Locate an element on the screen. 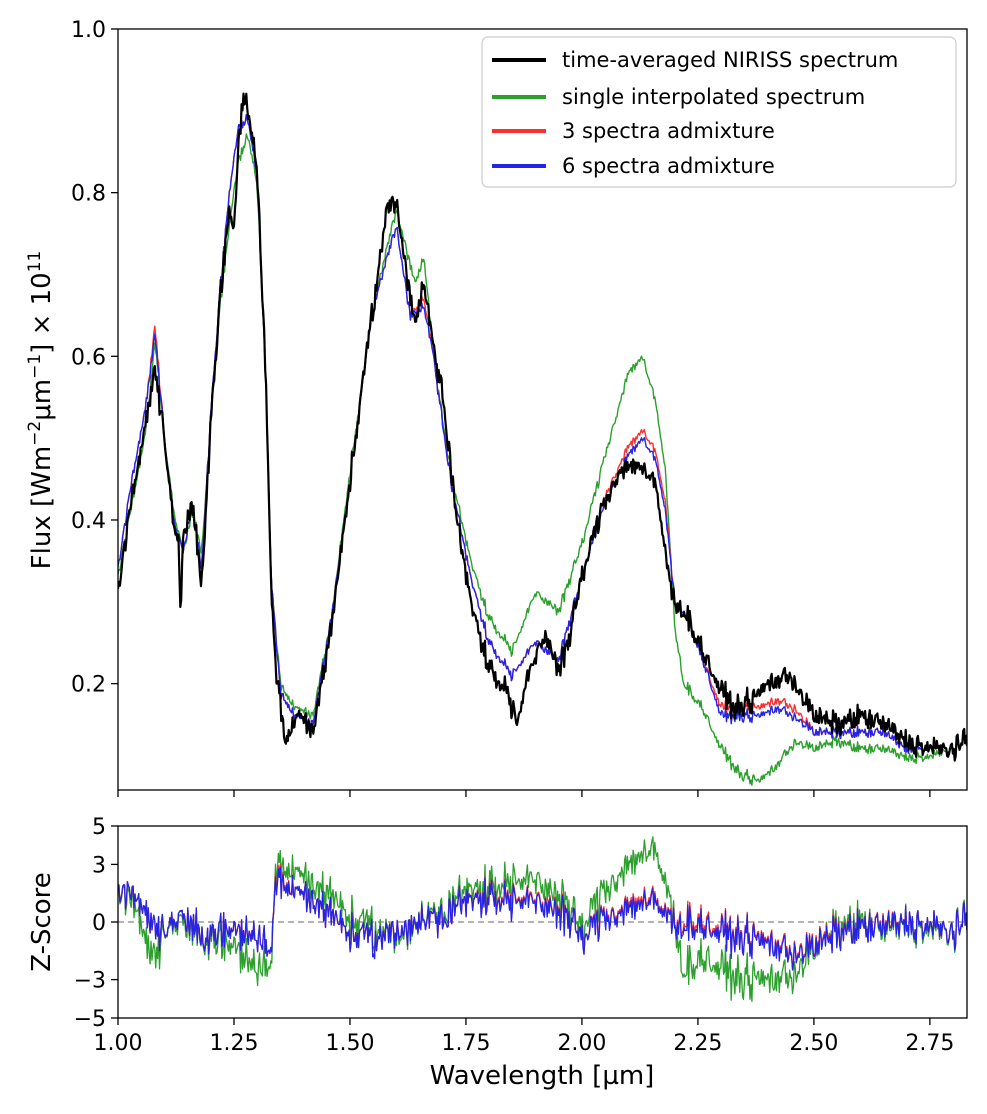 This screenshot has width=987, height=1114. zscore-line-single-interpolated-spectrum is located at coordinates (542, 919).